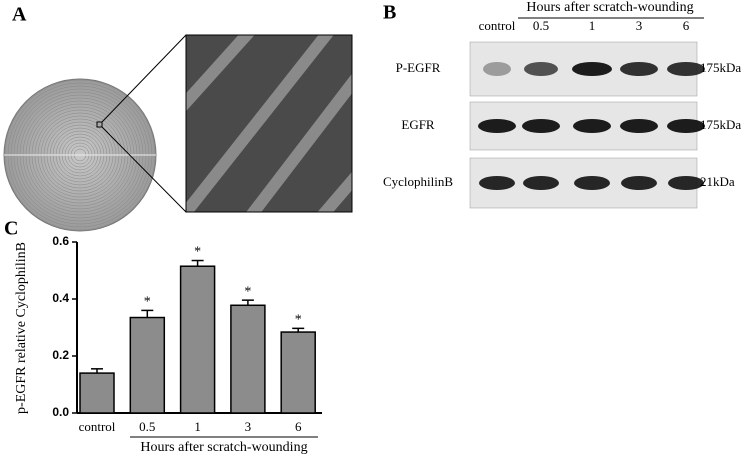  I want to click on y-tick-label: 0.4, so click(60, 298).